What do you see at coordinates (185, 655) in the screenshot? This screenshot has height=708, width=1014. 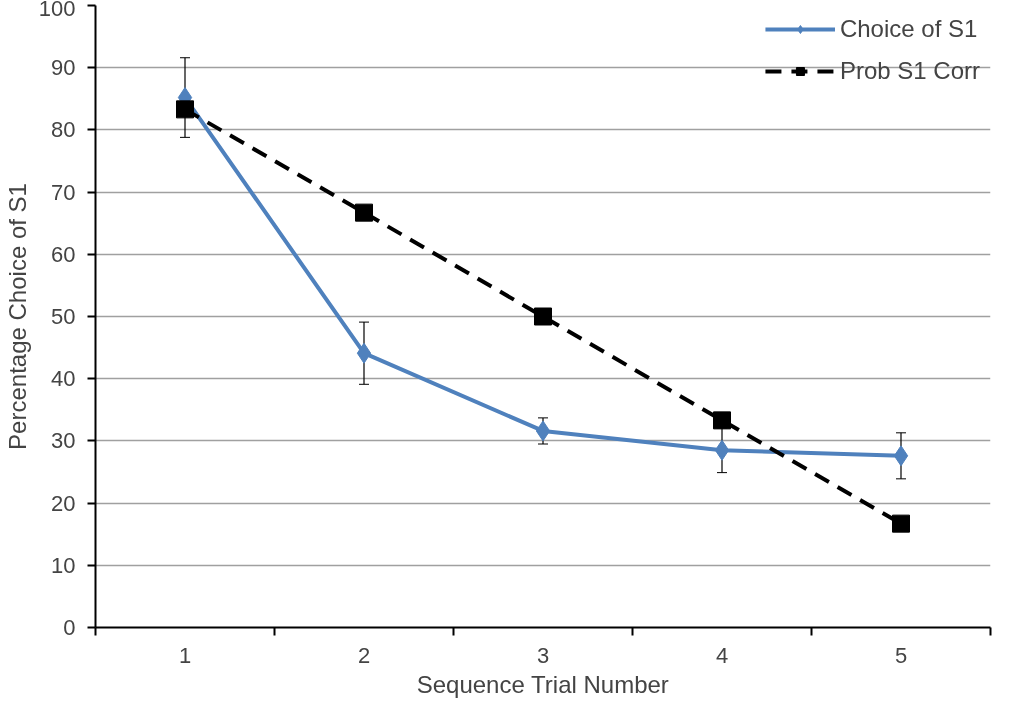 I see `x-tick-label: 1` at bounding box center [185, 655].